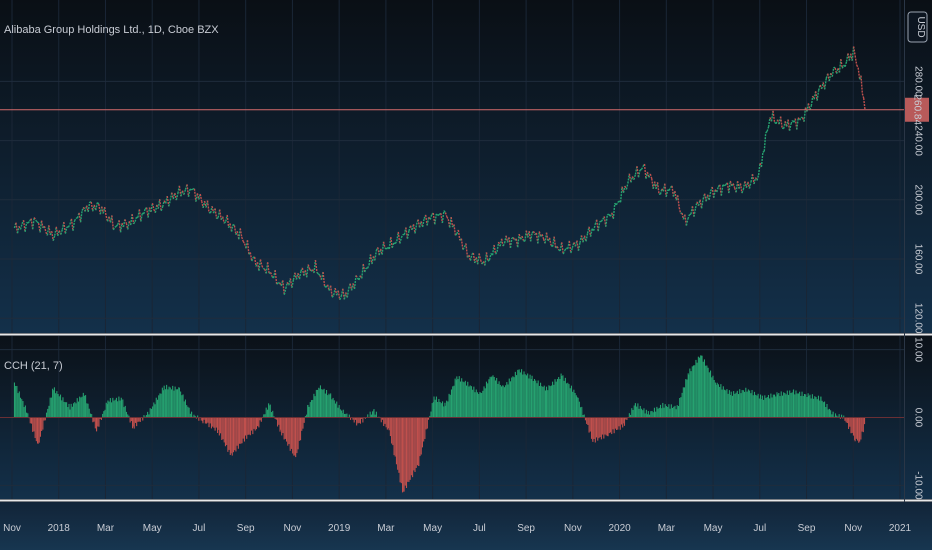 This screenshot has height=550, width=932. I want to click on currency-button: USD, so click(917, 27).